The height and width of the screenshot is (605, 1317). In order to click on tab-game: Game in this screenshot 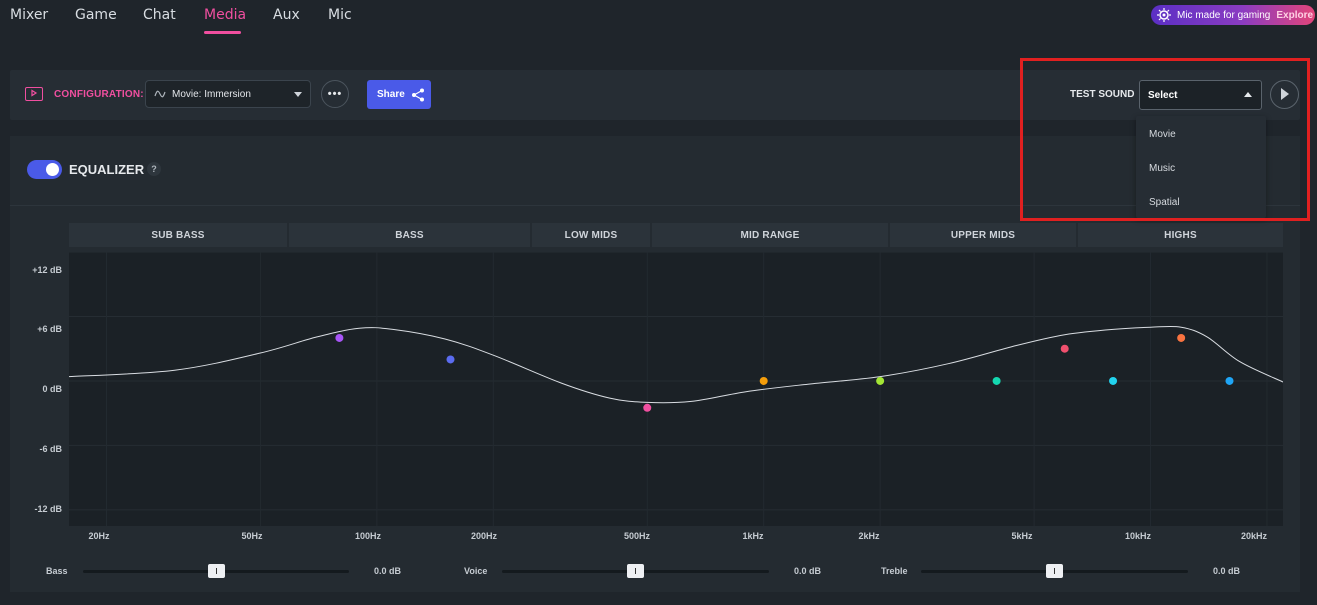, I will do `click(96, 15)`.